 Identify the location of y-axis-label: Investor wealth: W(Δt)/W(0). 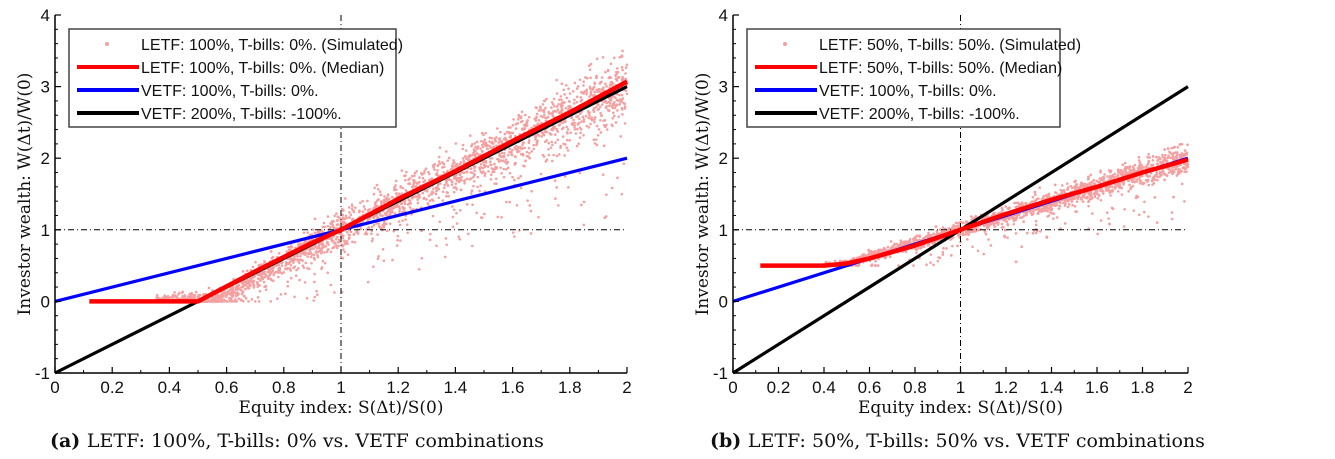
(25, 194).